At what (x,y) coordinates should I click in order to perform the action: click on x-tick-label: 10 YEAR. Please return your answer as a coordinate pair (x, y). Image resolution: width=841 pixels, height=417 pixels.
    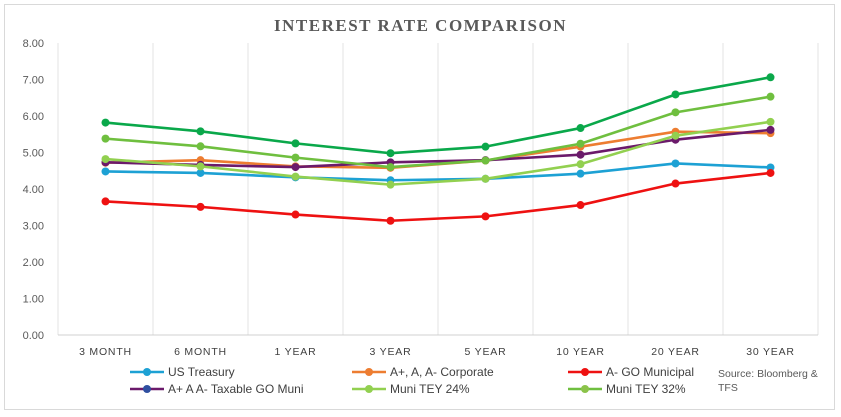
    Looking at the image, I should click on (580, 352).